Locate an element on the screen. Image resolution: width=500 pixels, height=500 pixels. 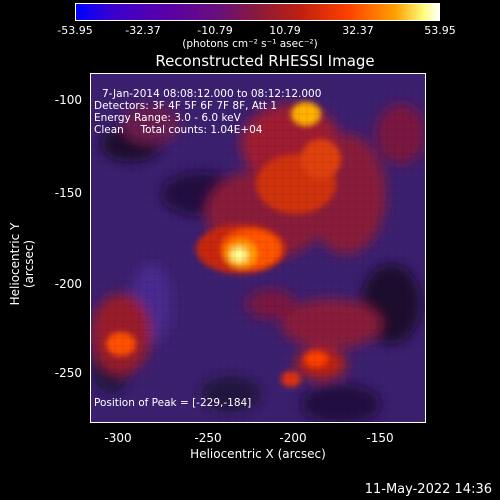
time-range-label: 7-Jan-2014 08:08:12.000 to 08:12:12.000 is located at coordinates (212, 94).